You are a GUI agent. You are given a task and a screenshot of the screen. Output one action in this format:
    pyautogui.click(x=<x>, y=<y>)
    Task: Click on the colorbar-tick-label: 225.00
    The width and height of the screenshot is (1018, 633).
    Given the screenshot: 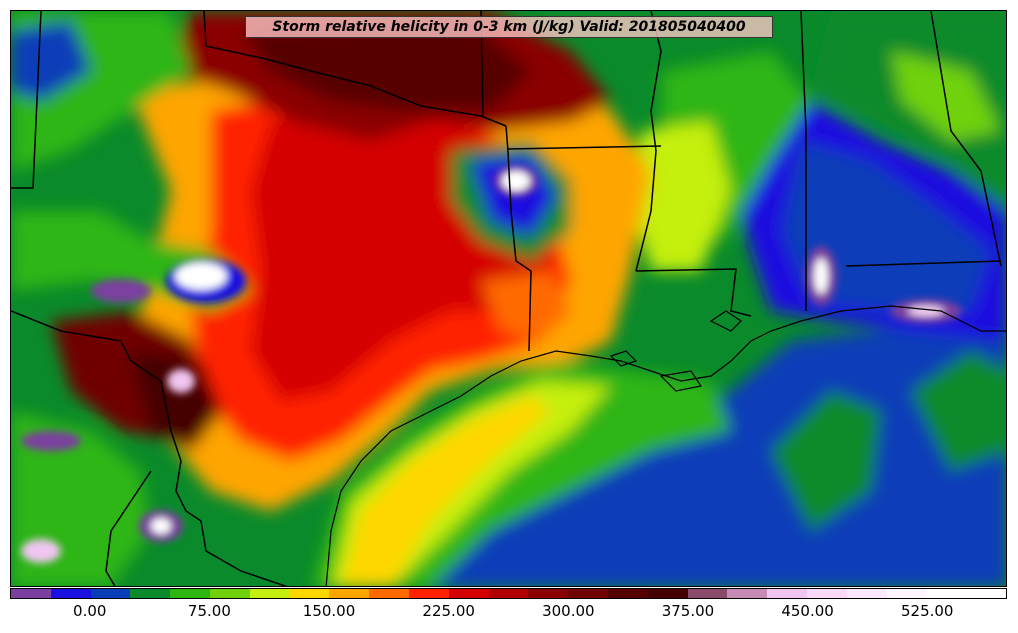 What is the action you would take?
    pyautogui.click(x=448, y=611)
    